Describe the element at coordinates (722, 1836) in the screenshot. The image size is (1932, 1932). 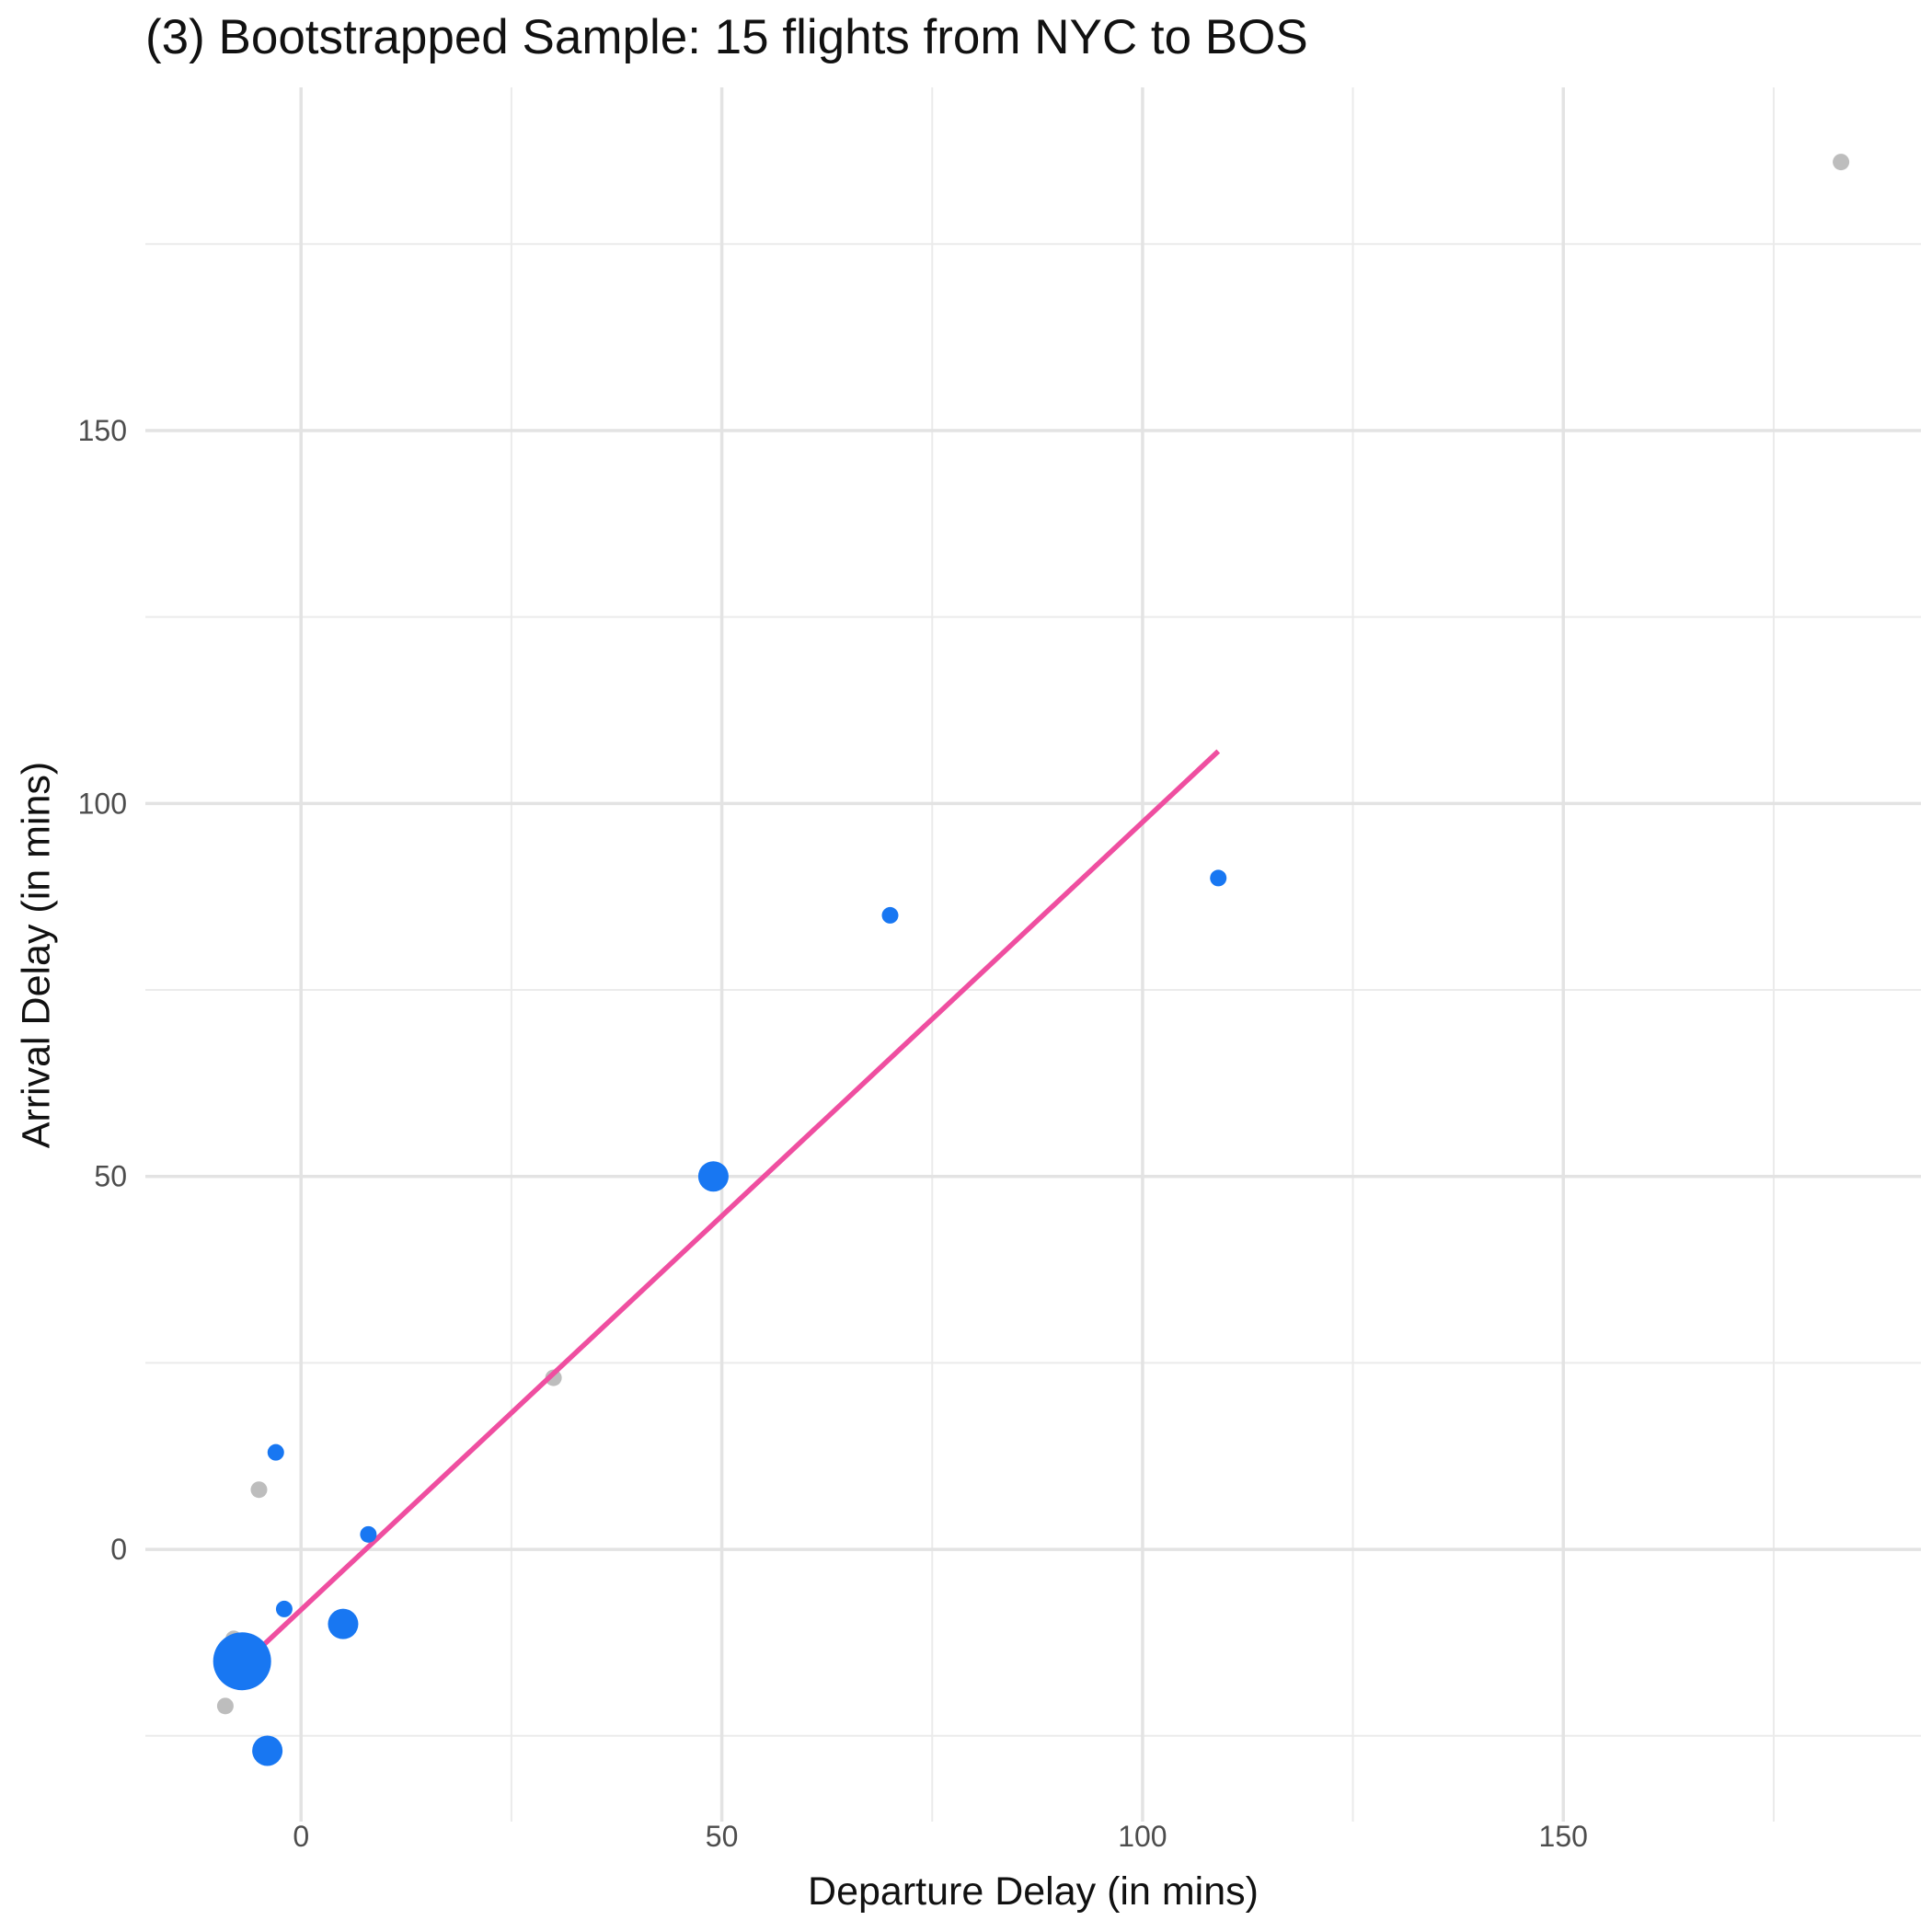
I see `x-tick-label: 50` at that location.